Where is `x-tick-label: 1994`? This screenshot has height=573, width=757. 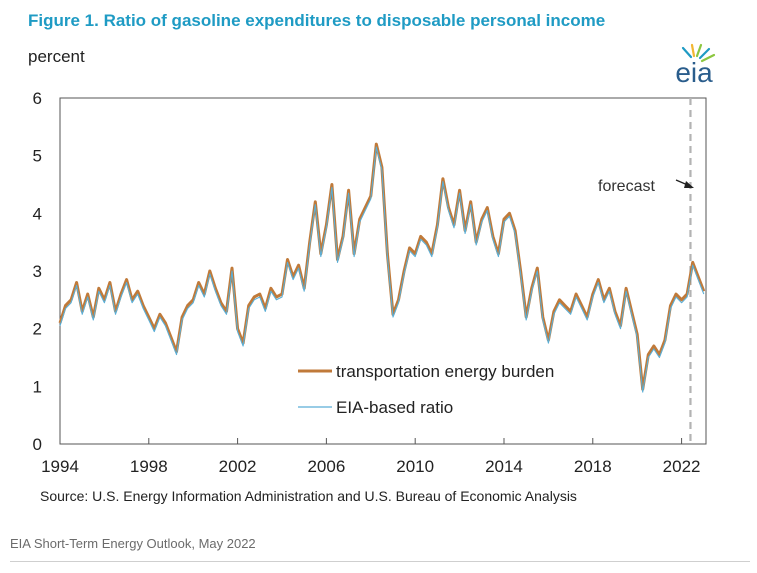
x-tick-label: 1994 is located at coordinates (60, 466).